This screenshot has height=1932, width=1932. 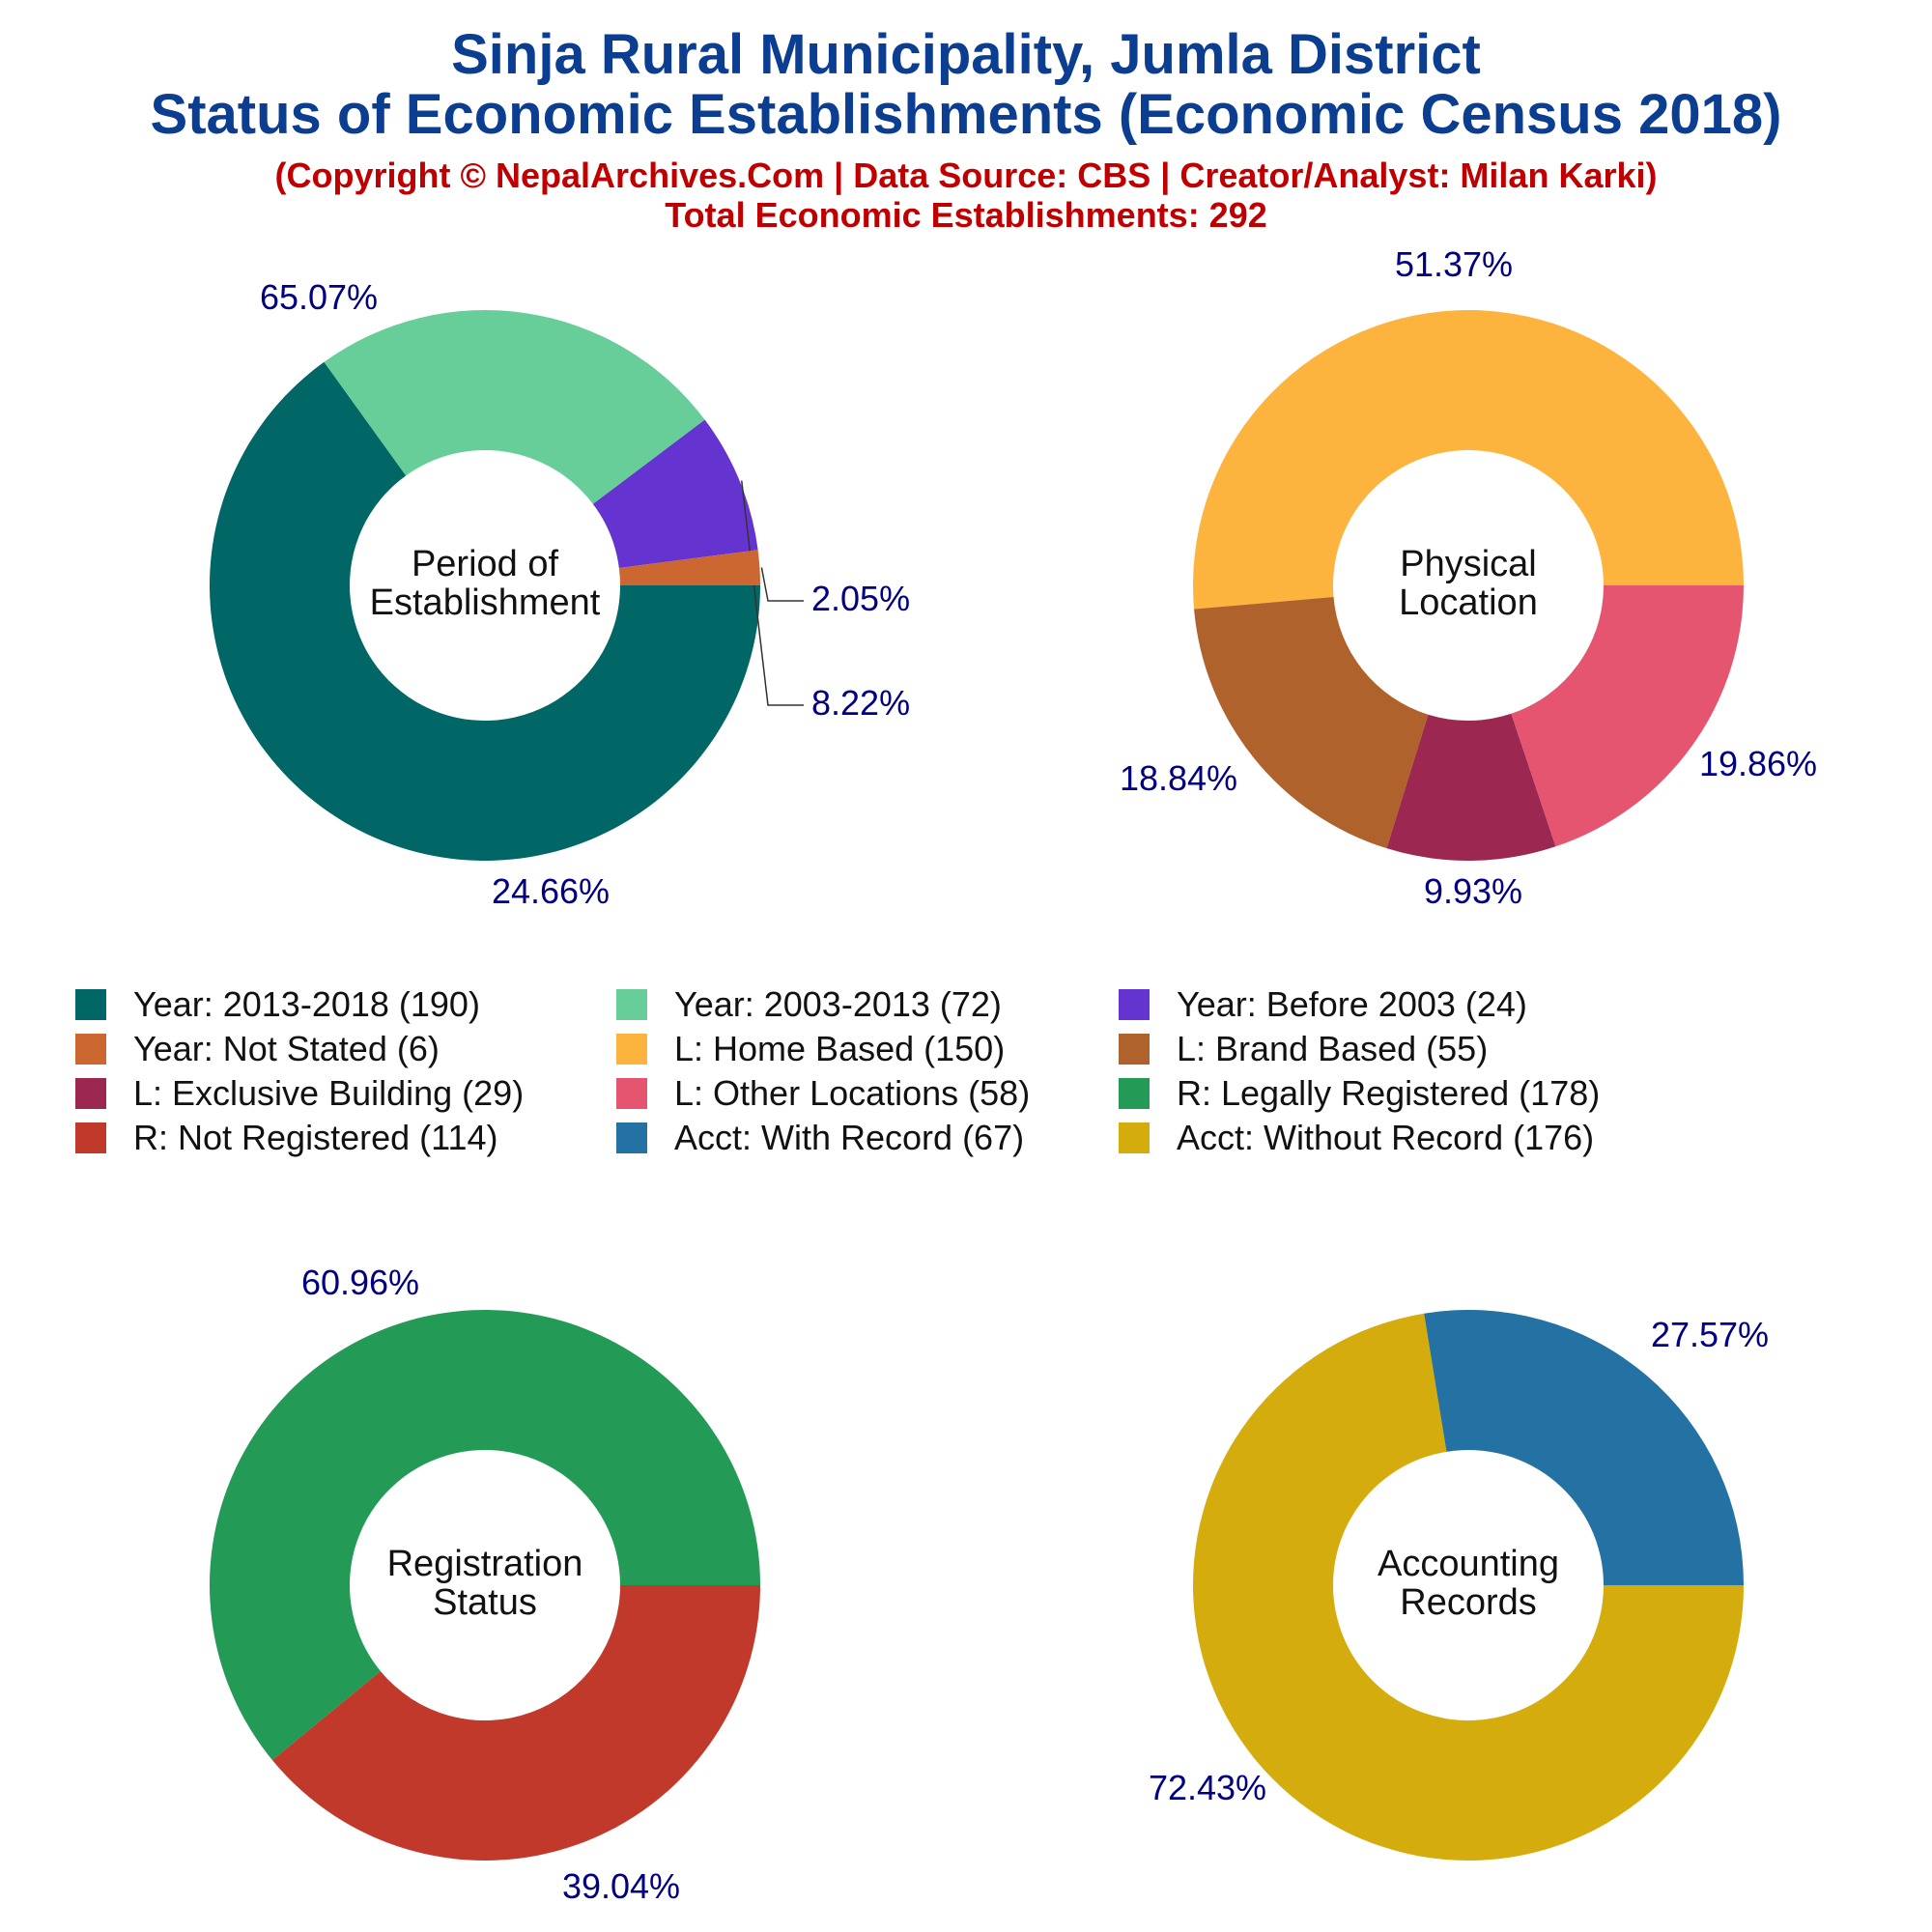 I want to click on legend-item: Acct: Without Record (176), so click(x=1357, y=1137).